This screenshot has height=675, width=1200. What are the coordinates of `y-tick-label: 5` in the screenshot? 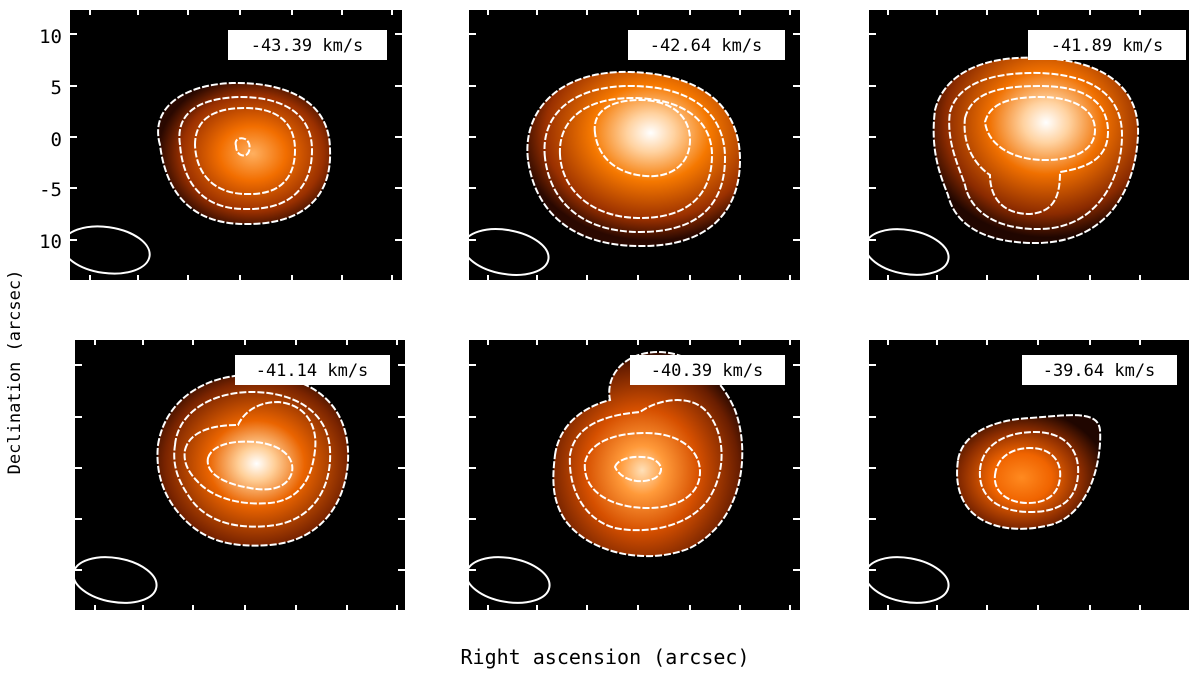 It's located at (56, 88).